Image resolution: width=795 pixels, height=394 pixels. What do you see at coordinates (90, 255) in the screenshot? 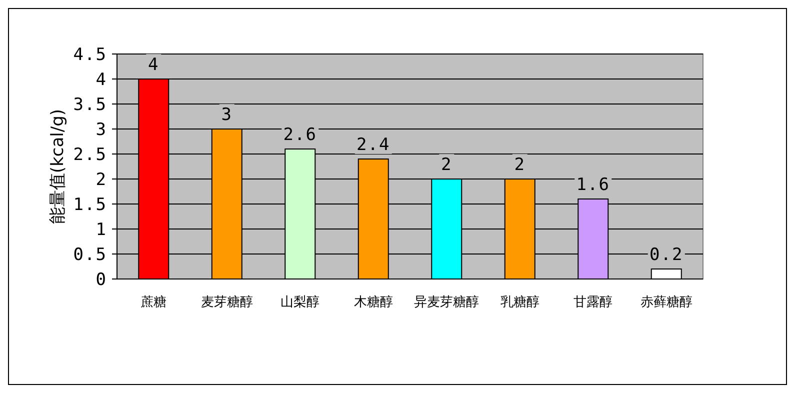
I see `y-tick-label: 0.5` at bounding box center [90, 255].